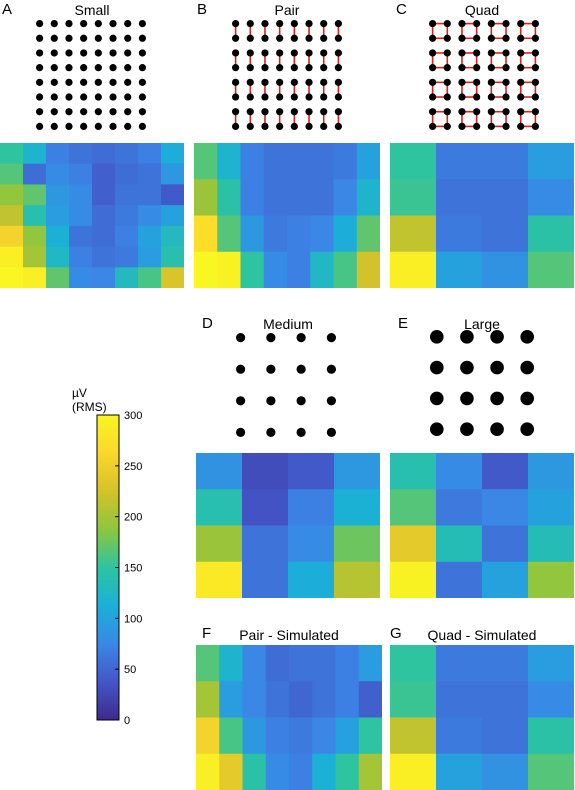 This screenshot has width=575, height=790. What do you see at coordinates (403, 323) in the screenshot?
I see `panel-letter: E` at bounding box center [403, 323].